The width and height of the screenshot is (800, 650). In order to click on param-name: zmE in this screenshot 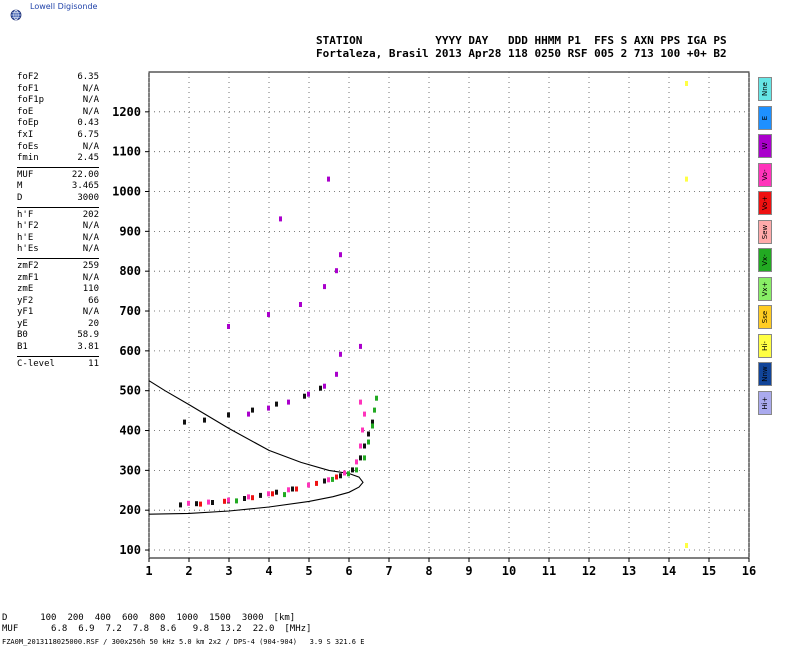, I will do `click(25, 289)`.